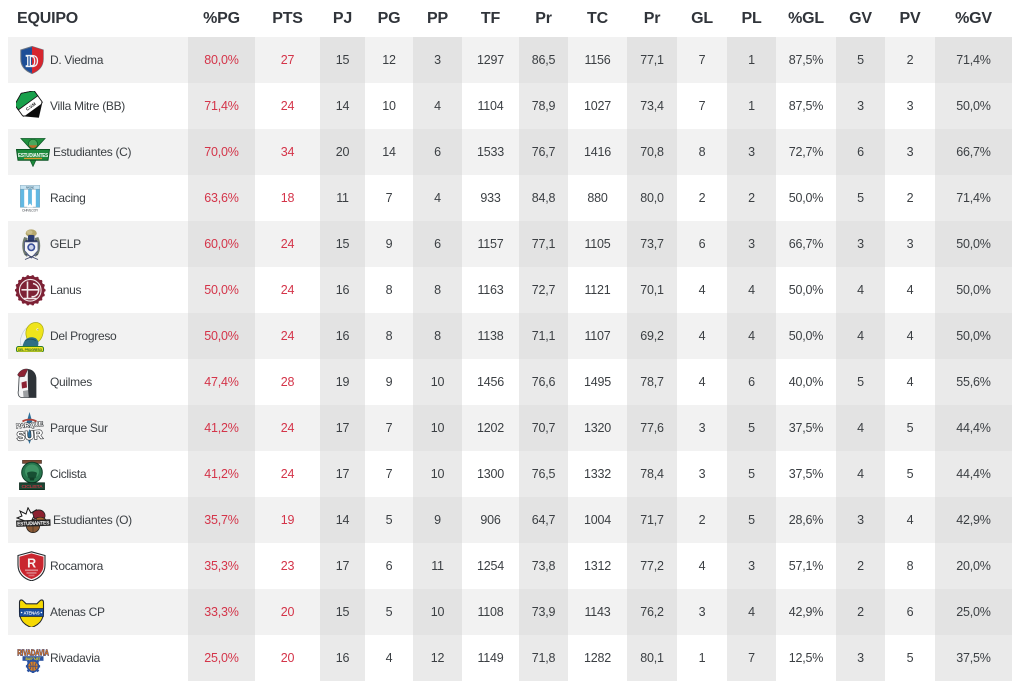 This screenshot has width=1012, height=700. Describe the element at coordinates (31, 613) in the screenshot. I see `svg-text: ATENAS` at that location.